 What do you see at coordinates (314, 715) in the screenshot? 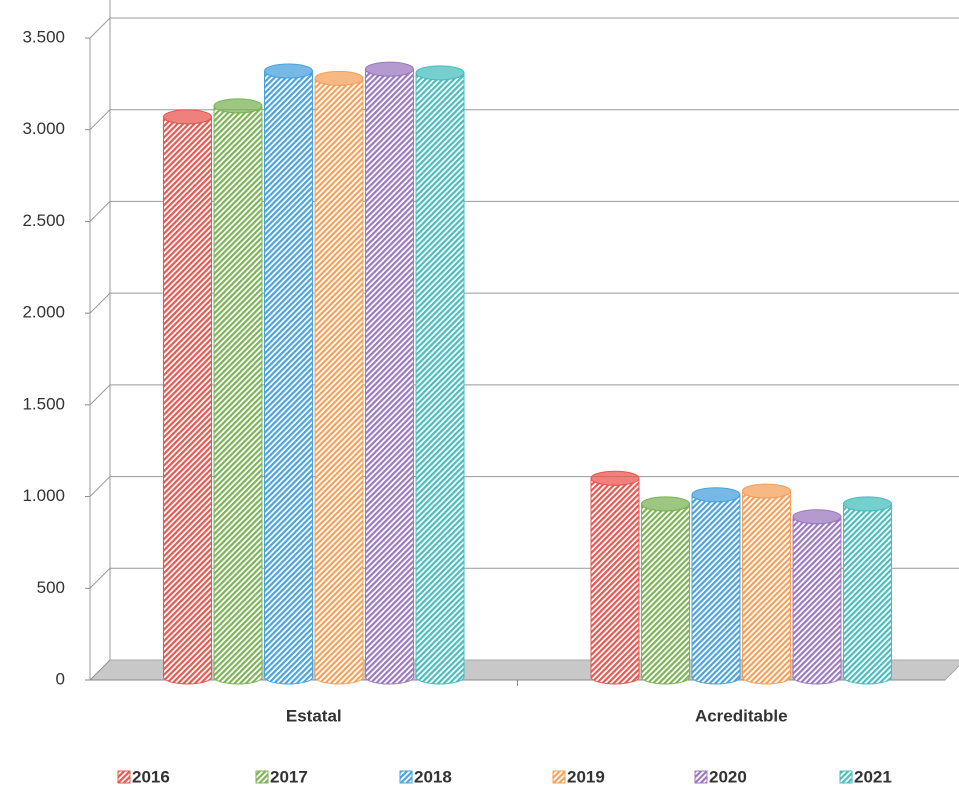
I see `x-tick-label: Estatal` at bounding box center [314, 715].